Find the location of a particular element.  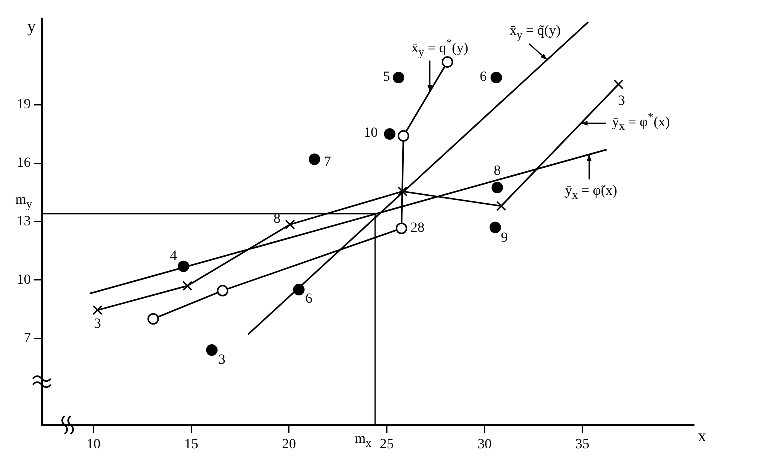

annotation: 7 is located at coordinates (328, 162).